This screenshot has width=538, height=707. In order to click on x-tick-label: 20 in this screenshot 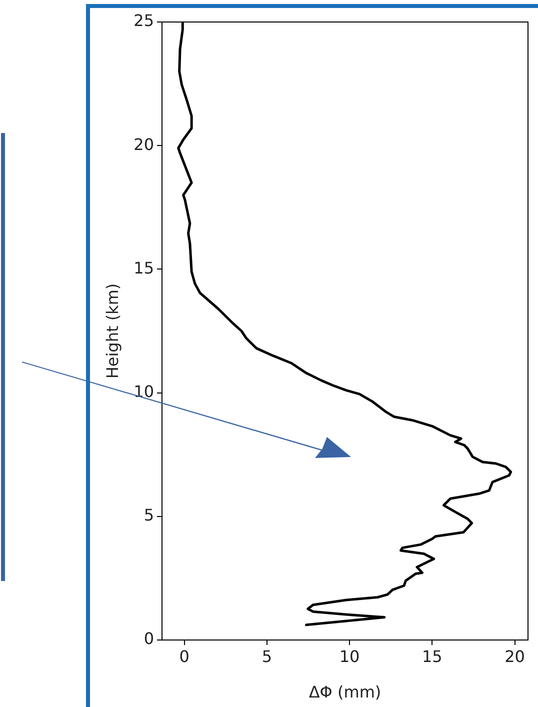, I will do `click(514, 656)`.